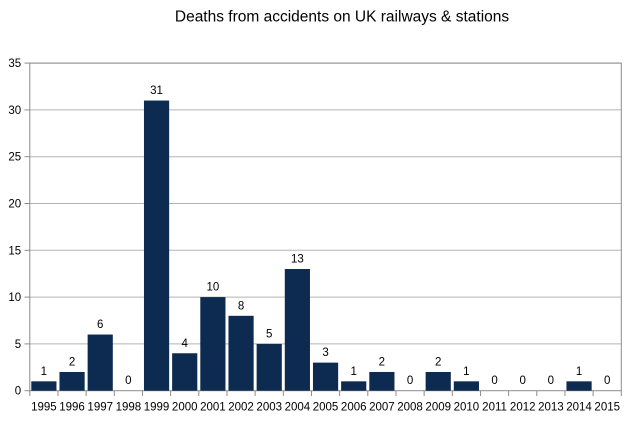 This screenshot has width=625, height=434. Describe the element at coordinates (185, 408) in the screenshot. I see `svg-text: 2000` at that location.